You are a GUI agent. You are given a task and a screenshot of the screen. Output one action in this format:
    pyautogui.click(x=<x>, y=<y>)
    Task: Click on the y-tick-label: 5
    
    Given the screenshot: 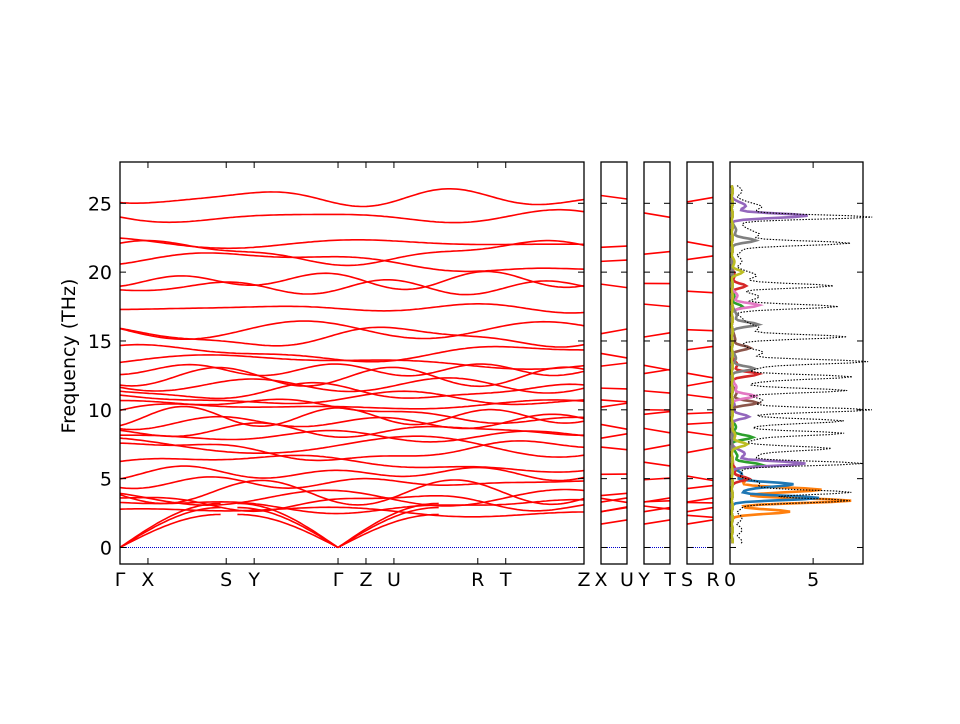 What is the action you would take?
    pyautogui.click(x=106, y=480)
    